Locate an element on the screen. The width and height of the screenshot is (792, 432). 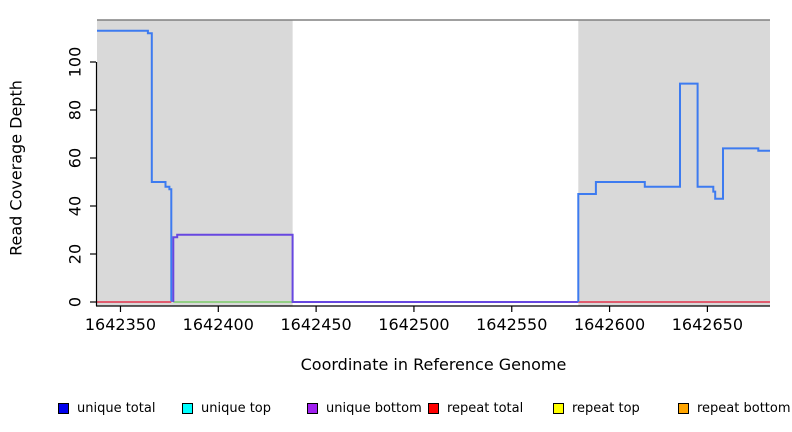
y-tick-label: 80 is located at coordinates (75, 110).